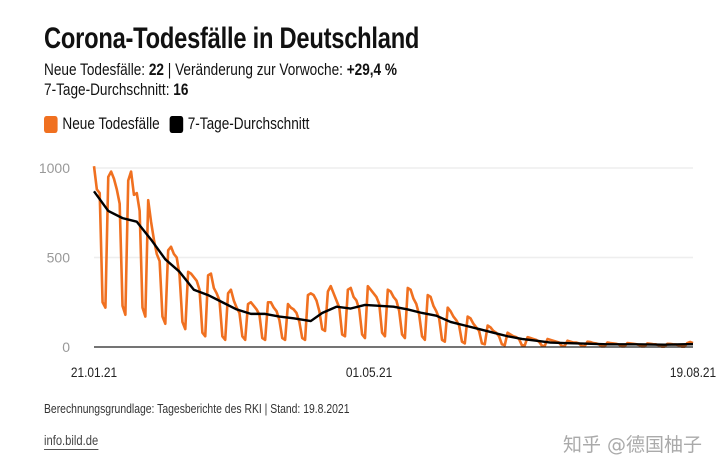 Image resolution: width=720 pixels, height=474 pixels. Describe the element at coordinates (632, 445) in the screenshot. I see `watermark: 知乎 @德国柚子` at that location.